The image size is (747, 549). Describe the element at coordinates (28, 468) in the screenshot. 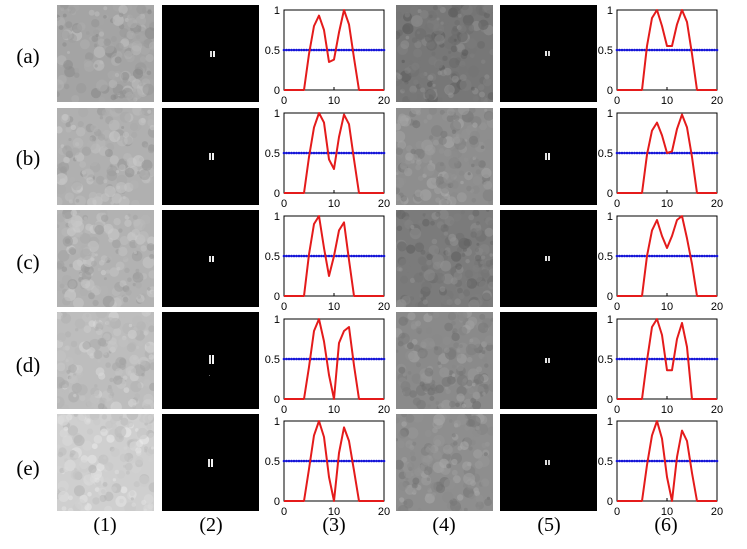

I see `row-label-e: (e)` at that location.